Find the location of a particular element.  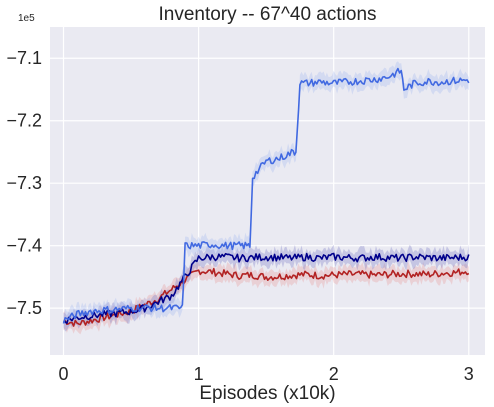

y-tick-label-3: −7.2 is located at coordinates (24, 121).